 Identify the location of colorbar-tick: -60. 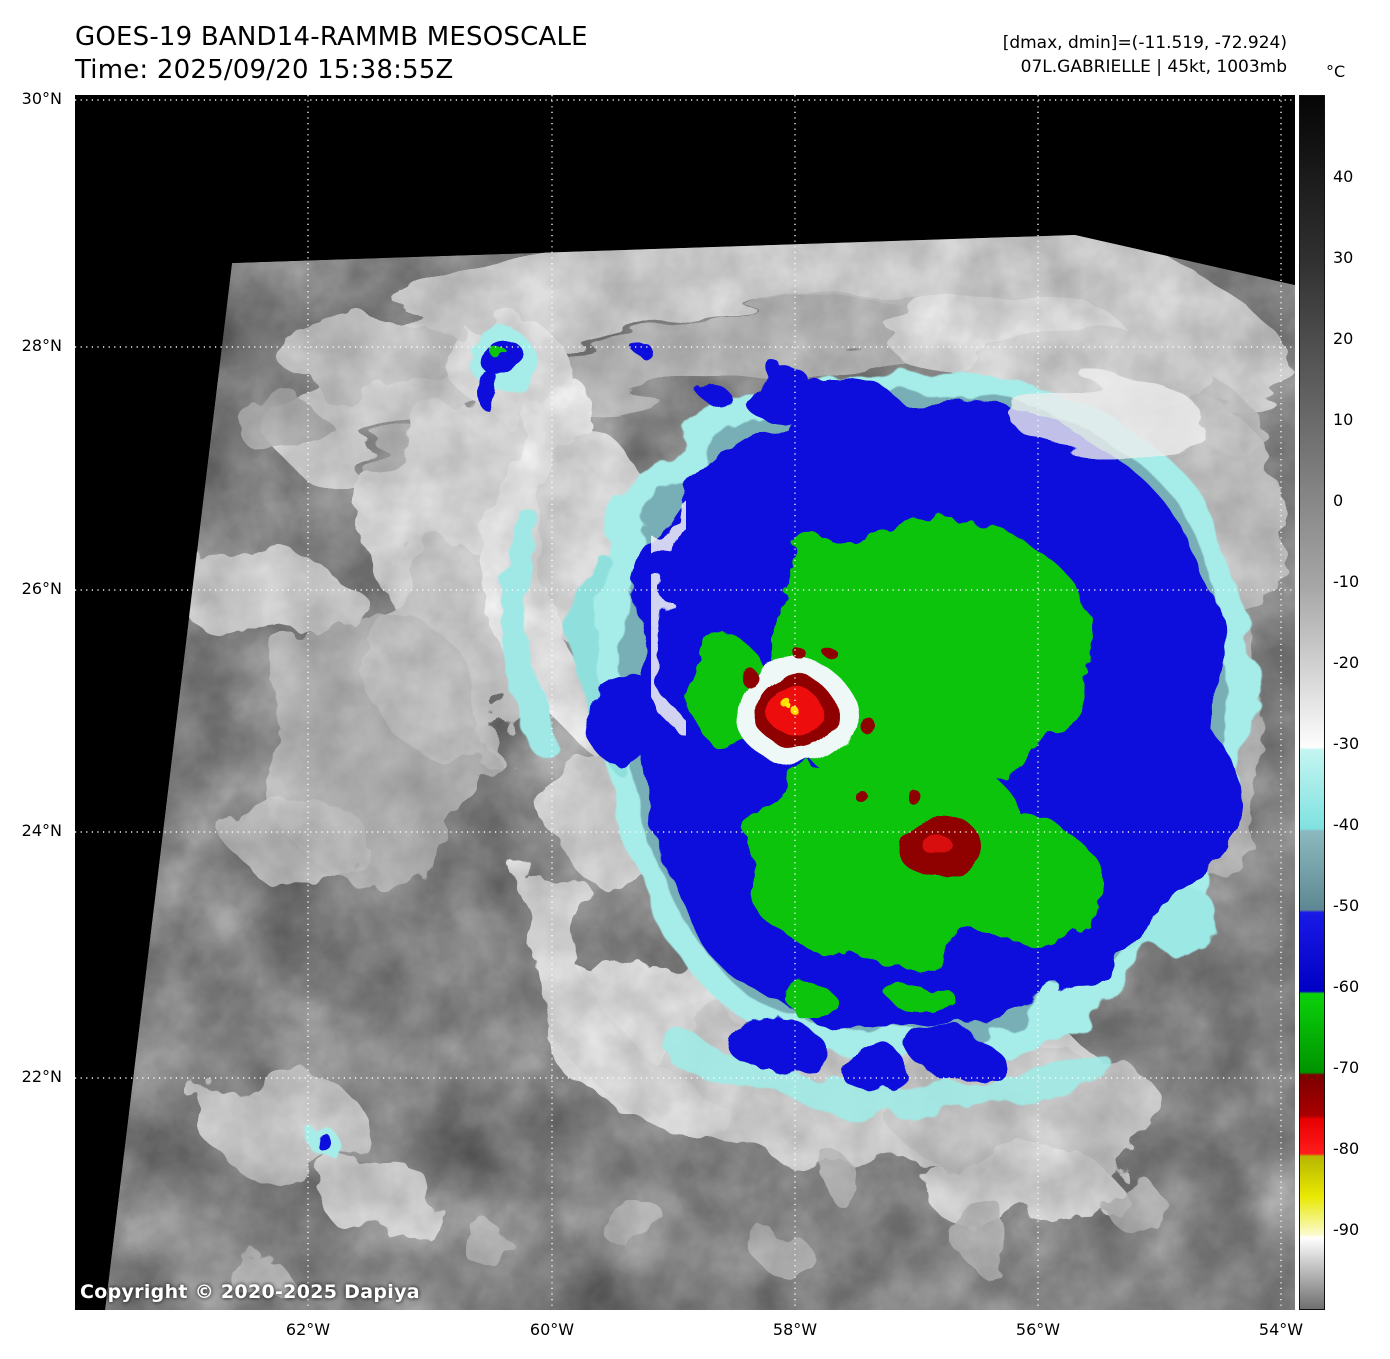
(1346, 986).